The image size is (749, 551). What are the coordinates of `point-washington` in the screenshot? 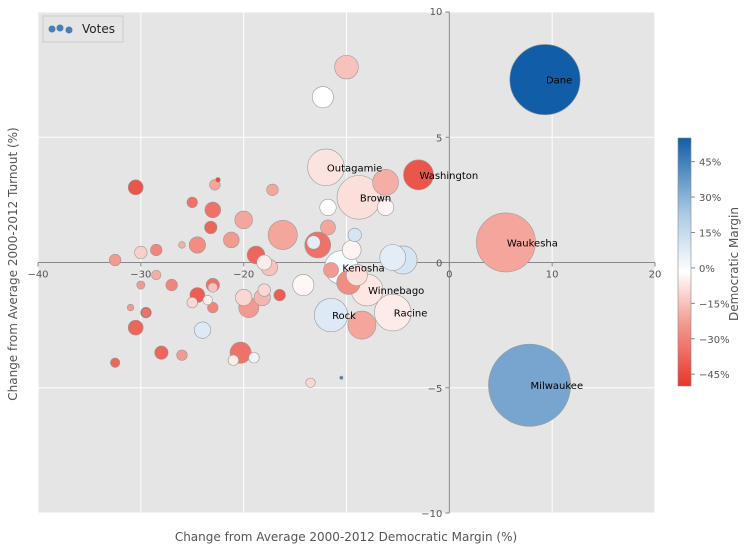 It's located at (418, 175).